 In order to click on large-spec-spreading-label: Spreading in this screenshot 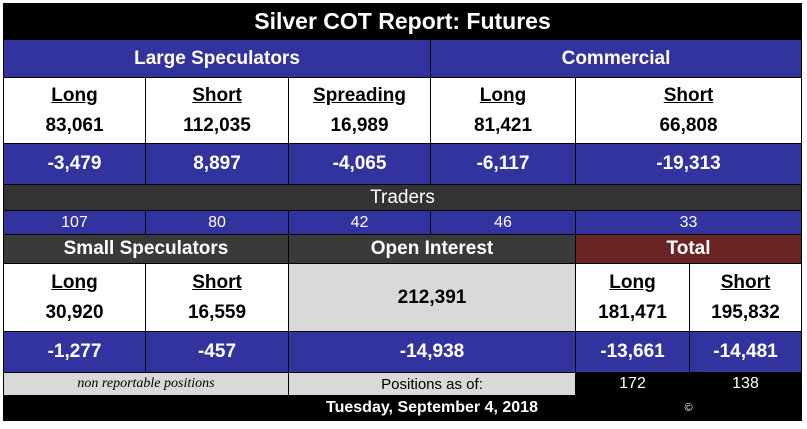, I will do `click(359, 95)`.